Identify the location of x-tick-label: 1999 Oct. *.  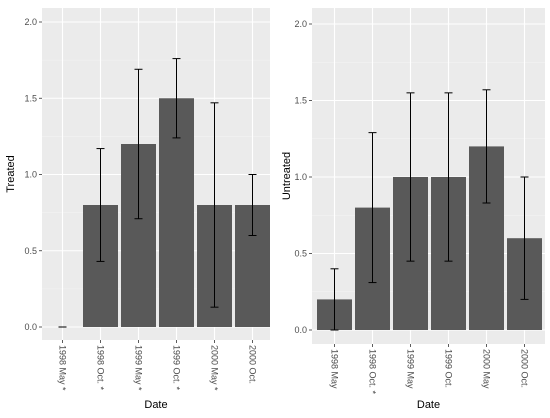
(177, 368).